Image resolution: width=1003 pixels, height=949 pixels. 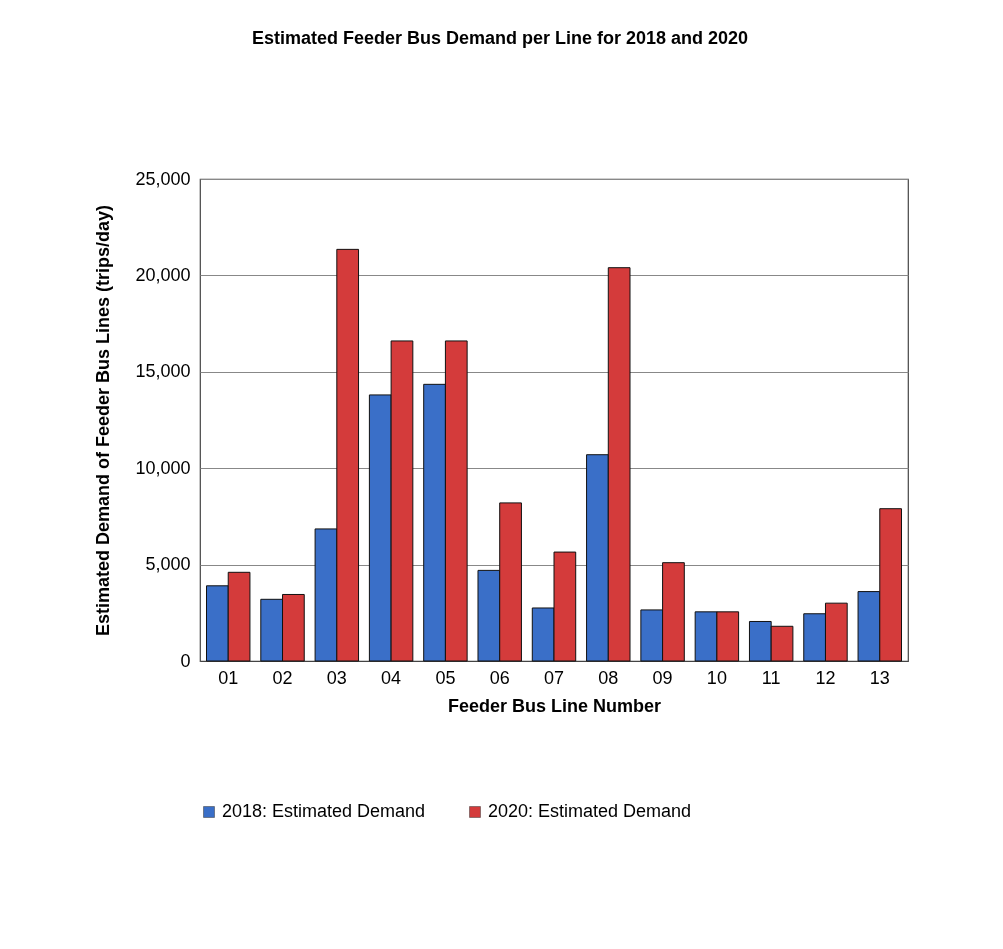 What do you see at coordinates (716, 677) in the screenshot?
I see `x-tick-label: 10` at bounding box center [716, 677].